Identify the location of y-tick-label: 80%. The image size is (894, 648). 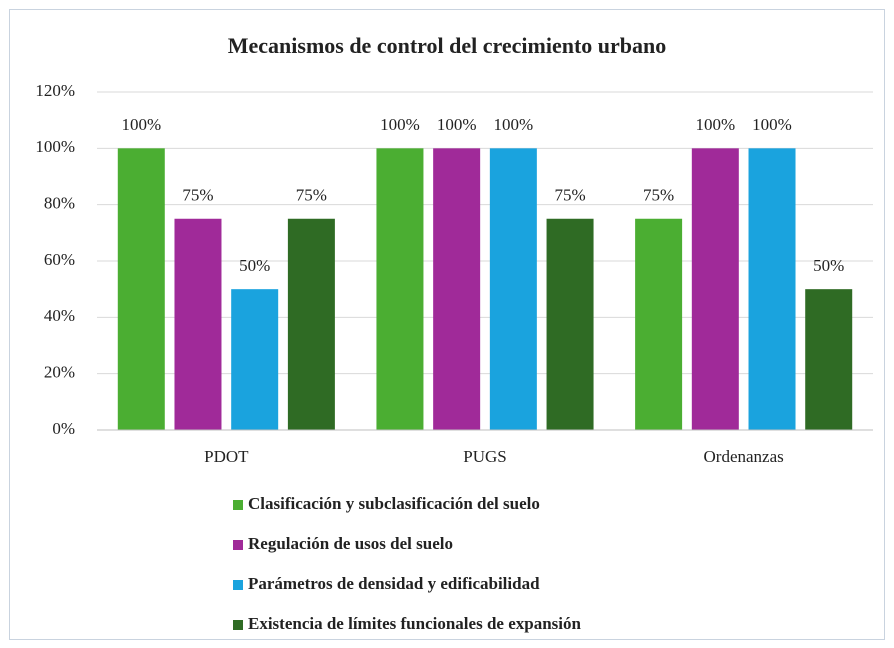
(59, 203).